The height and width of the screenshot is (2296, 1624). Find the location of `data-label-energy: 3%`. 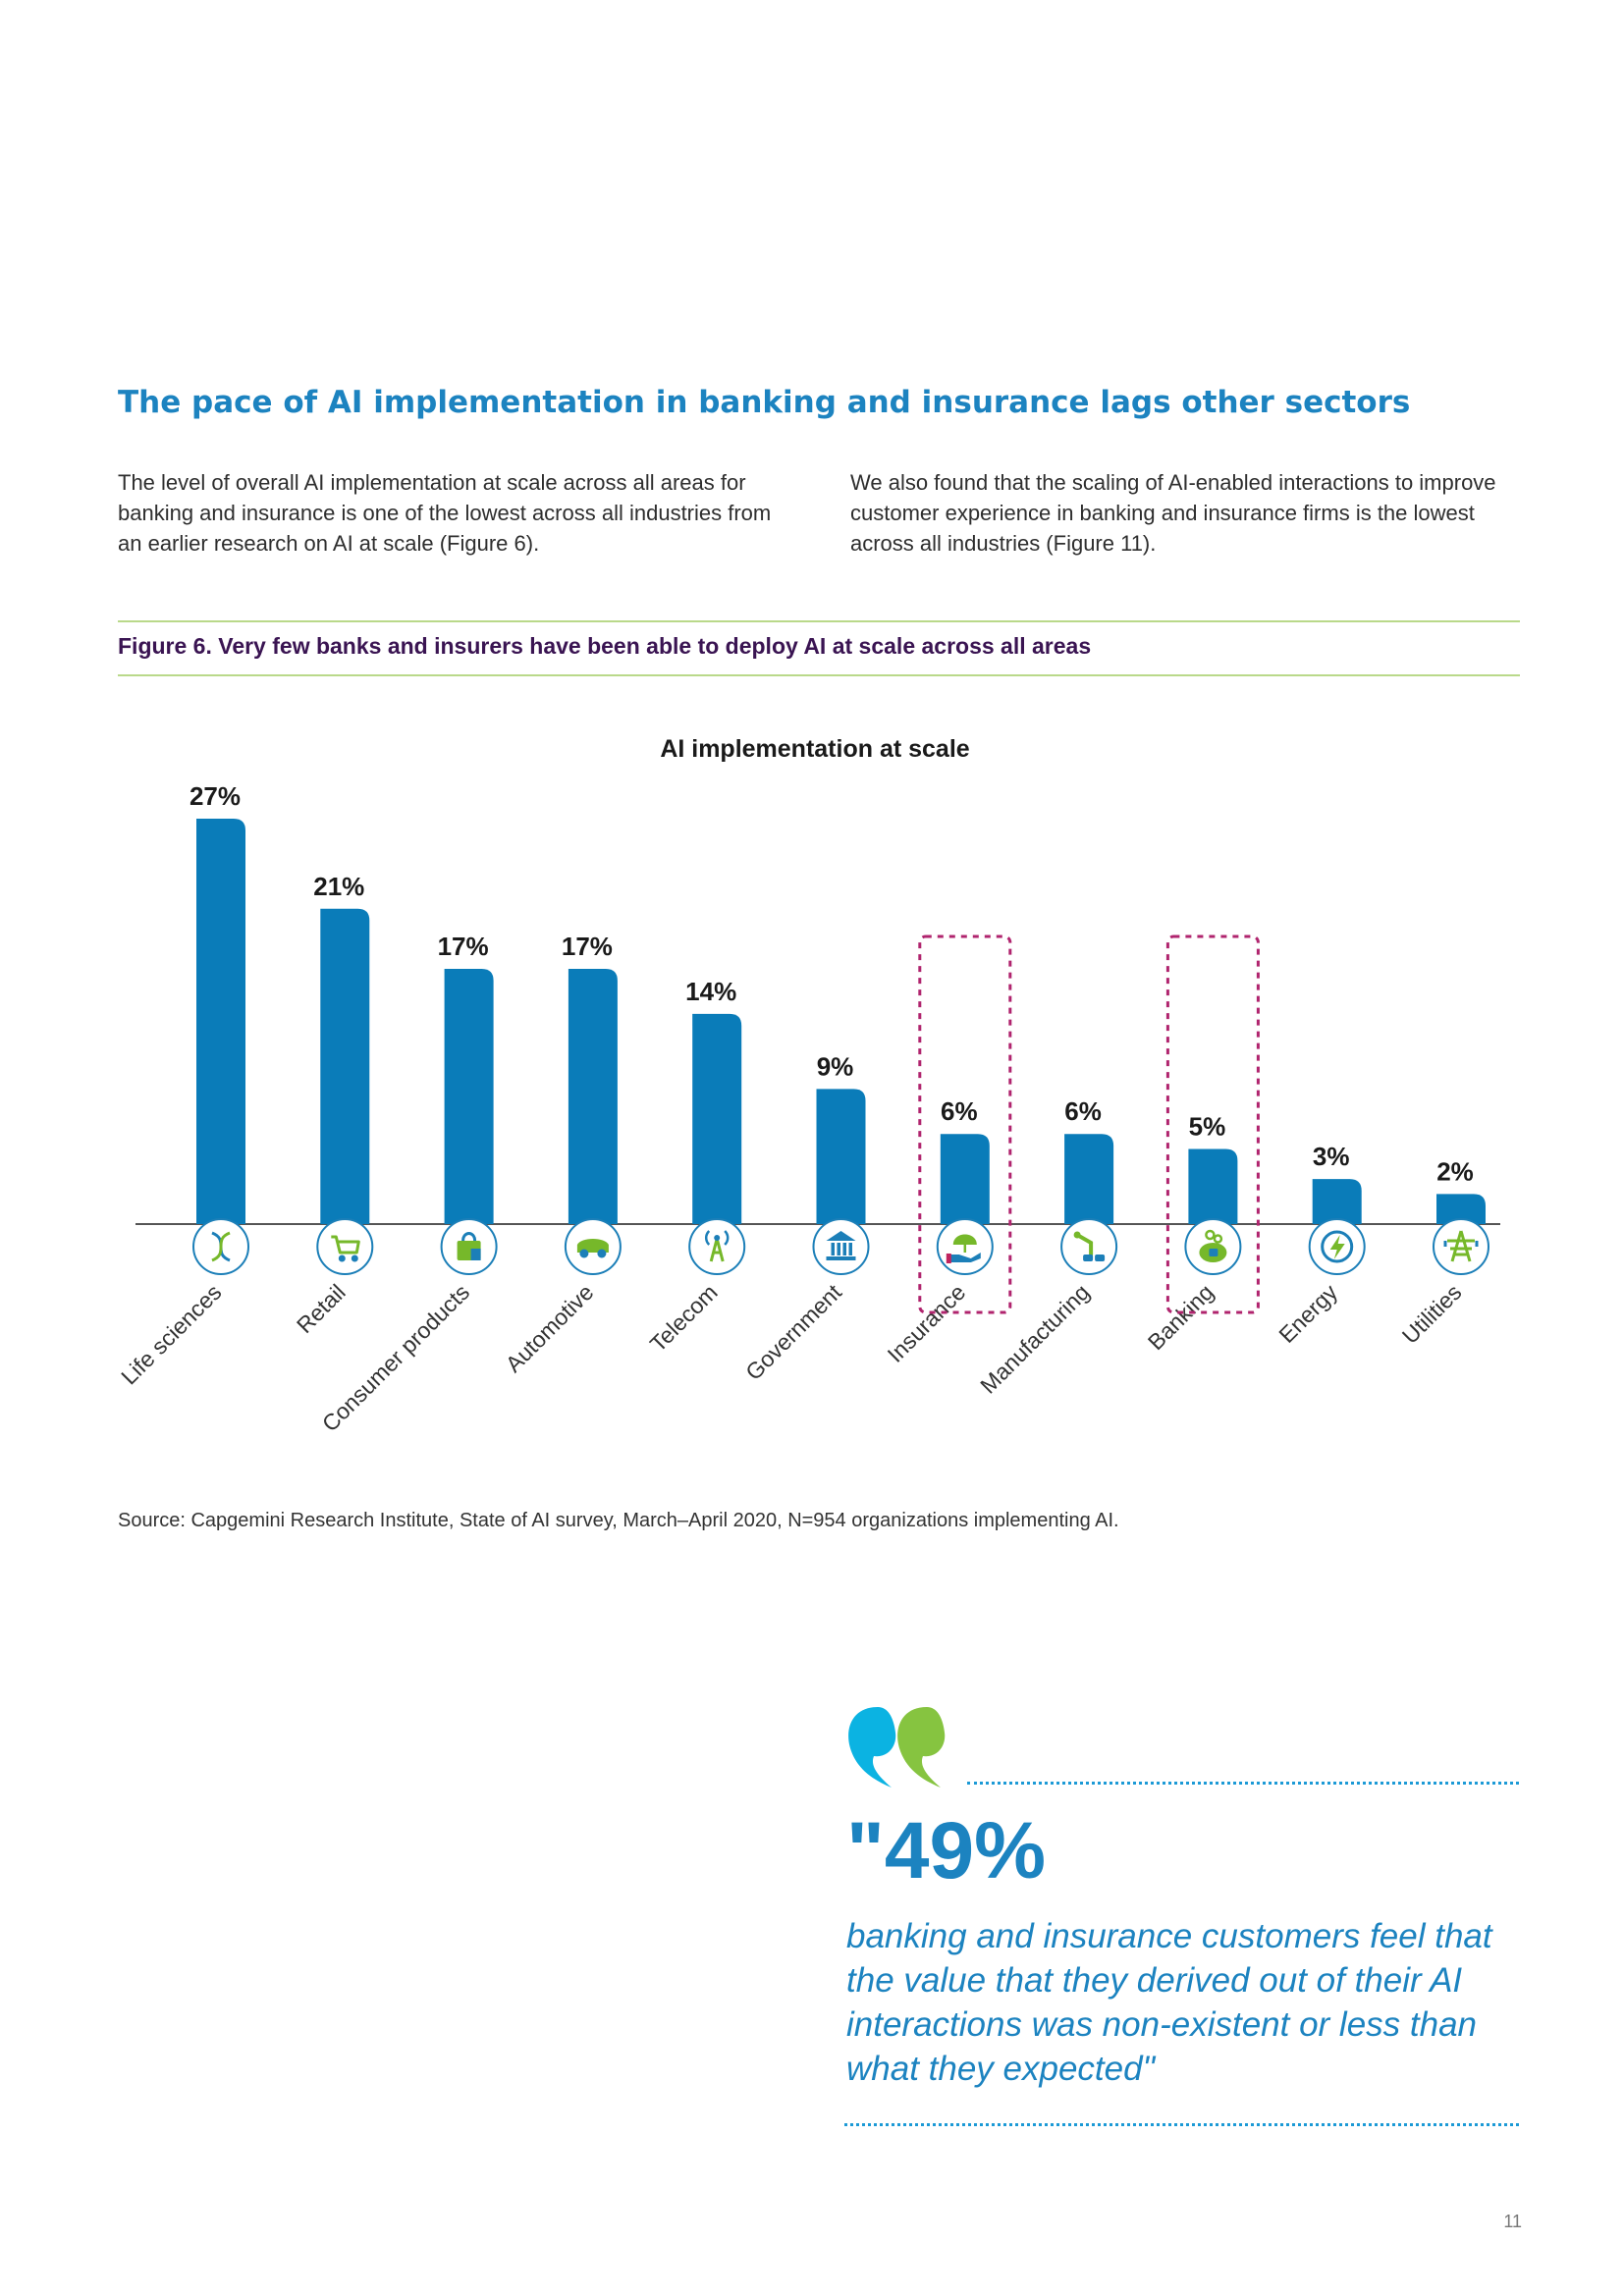

data-label-energy: 3% is located at coordinates (1331, 1156).